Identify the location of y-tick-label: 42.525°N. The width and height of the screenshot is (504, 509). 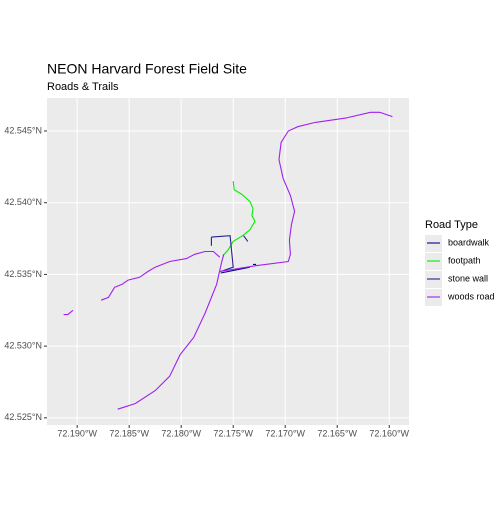
(23, 417).